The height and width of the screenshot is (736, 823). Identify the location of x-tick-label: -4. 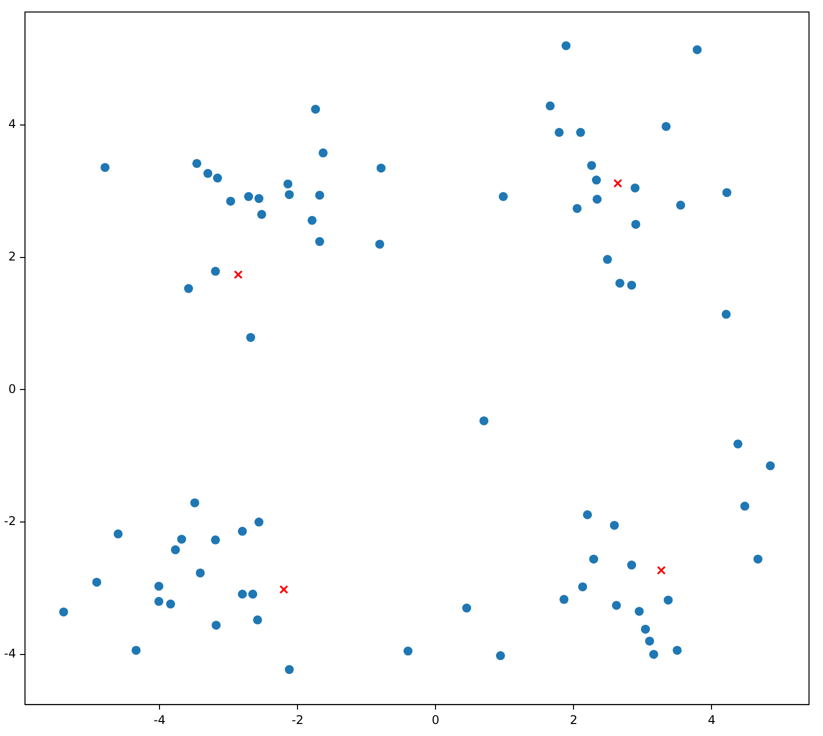
(160, 719).